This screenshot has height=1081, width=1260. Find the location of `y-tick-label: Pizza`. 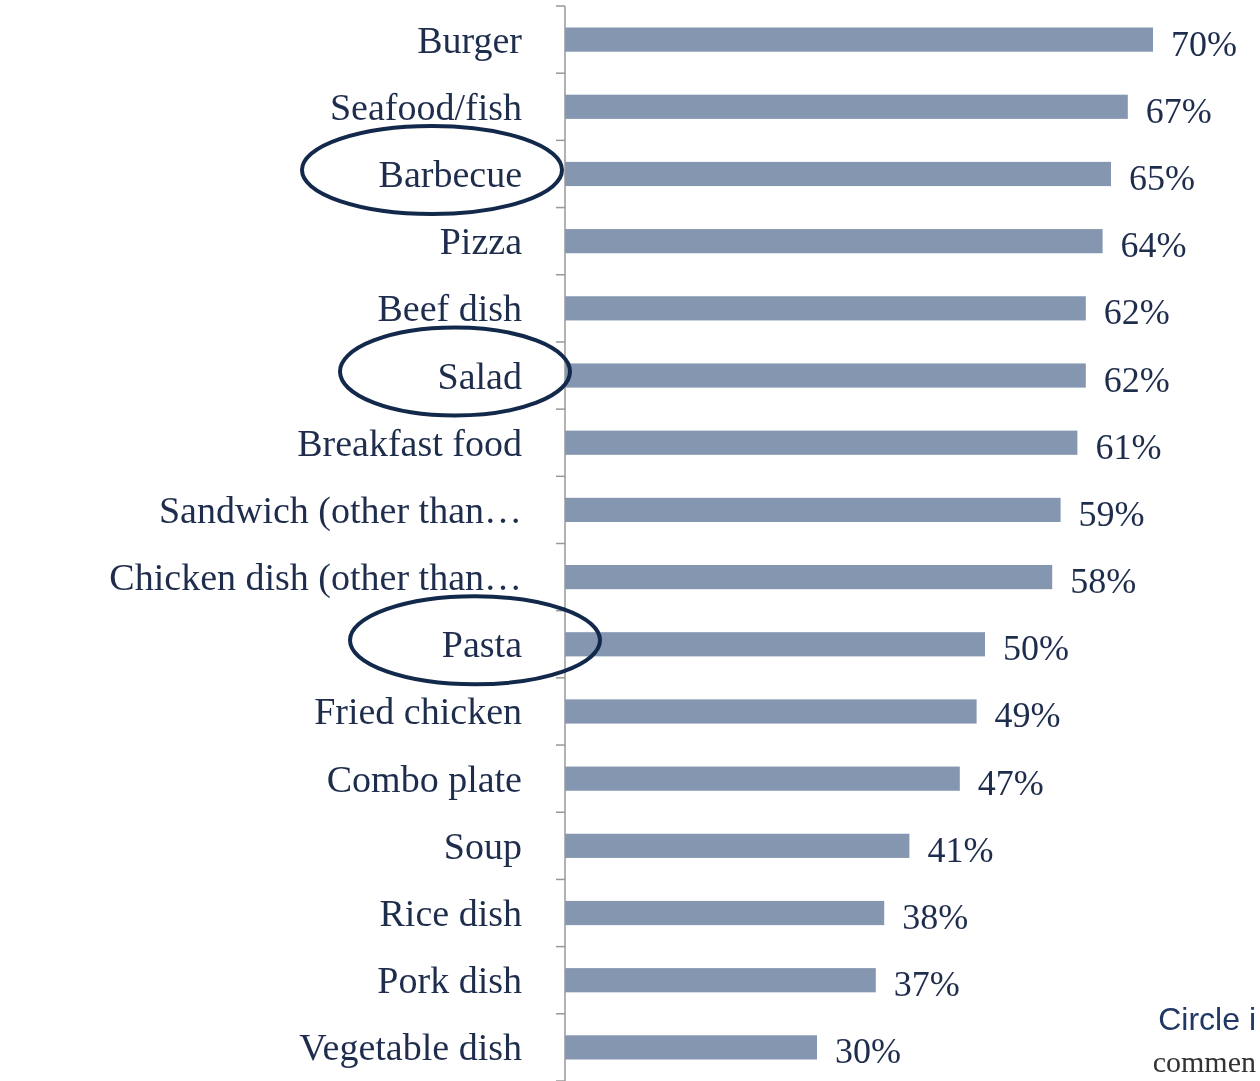

y-tick-label: Pizza is located at coordinates (481, 241).